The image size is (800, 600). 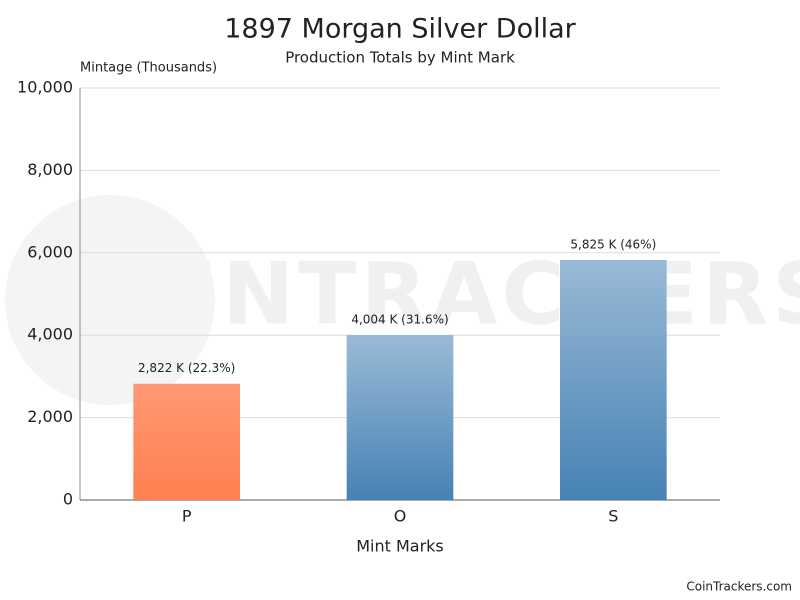 What do you see at coordinates (187, 516) in the screenshot?
I see `x-tick-label: P` at bounding box center [187, 516].